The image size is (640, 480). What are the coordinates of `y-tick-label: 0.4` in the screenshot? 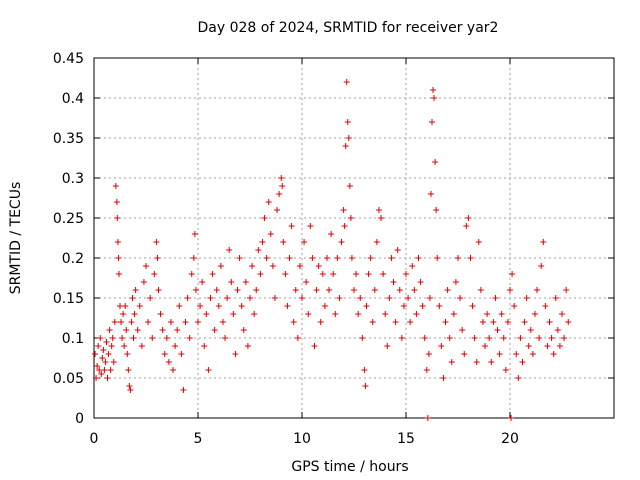 It's located at (73, 99).